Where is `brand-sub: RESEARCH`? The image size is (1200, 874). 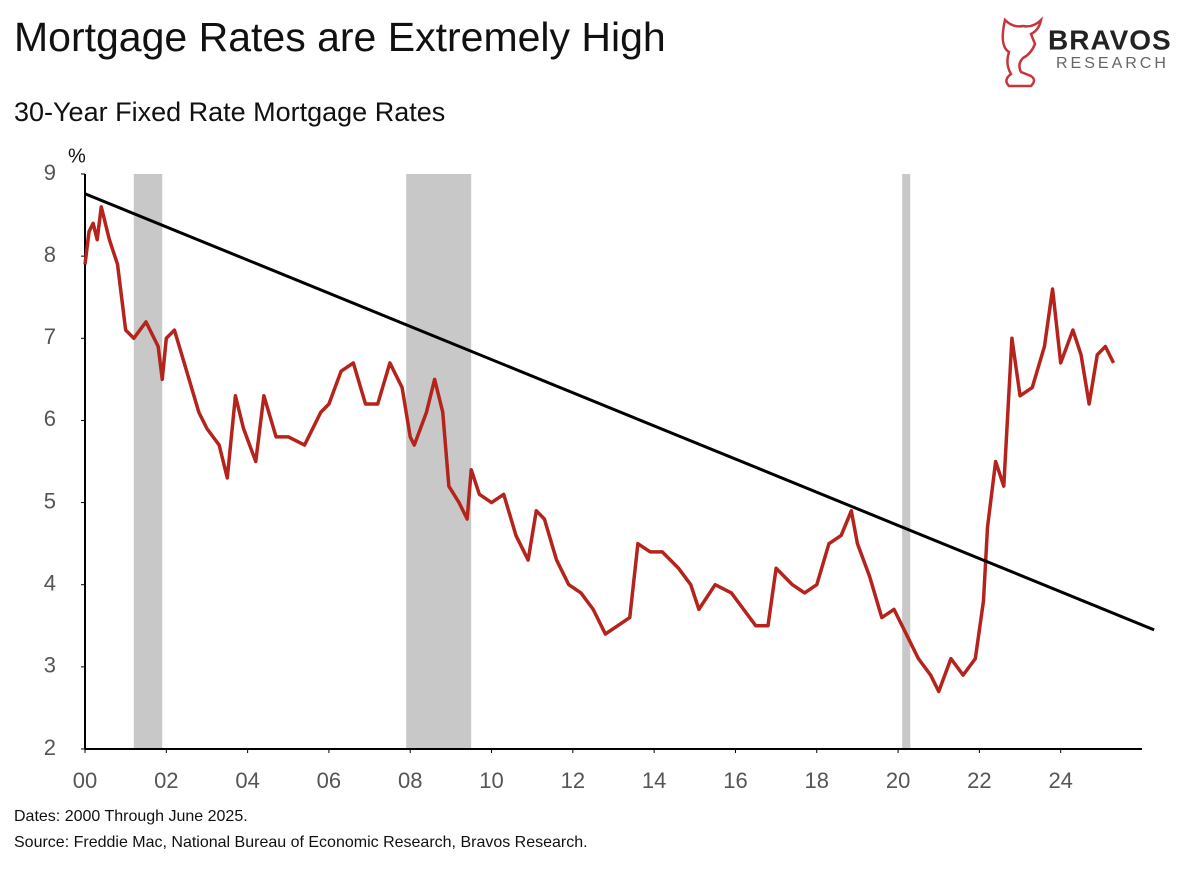
brand-sub: RESEARCH is located at coordinates (1112, 63).